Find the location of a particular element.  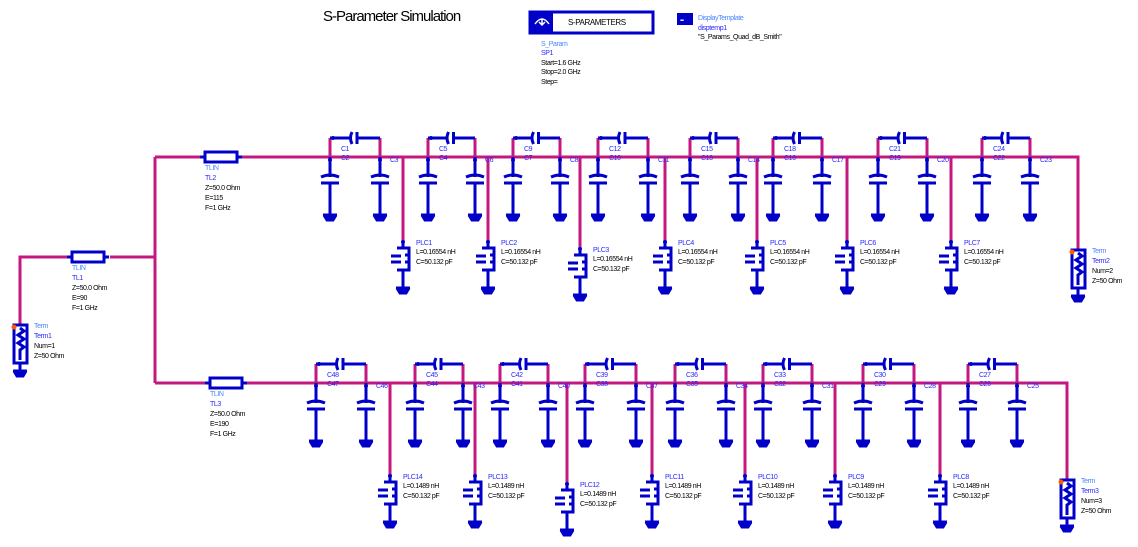

series-capacitor-C1 is located at coordinates (355, 138).